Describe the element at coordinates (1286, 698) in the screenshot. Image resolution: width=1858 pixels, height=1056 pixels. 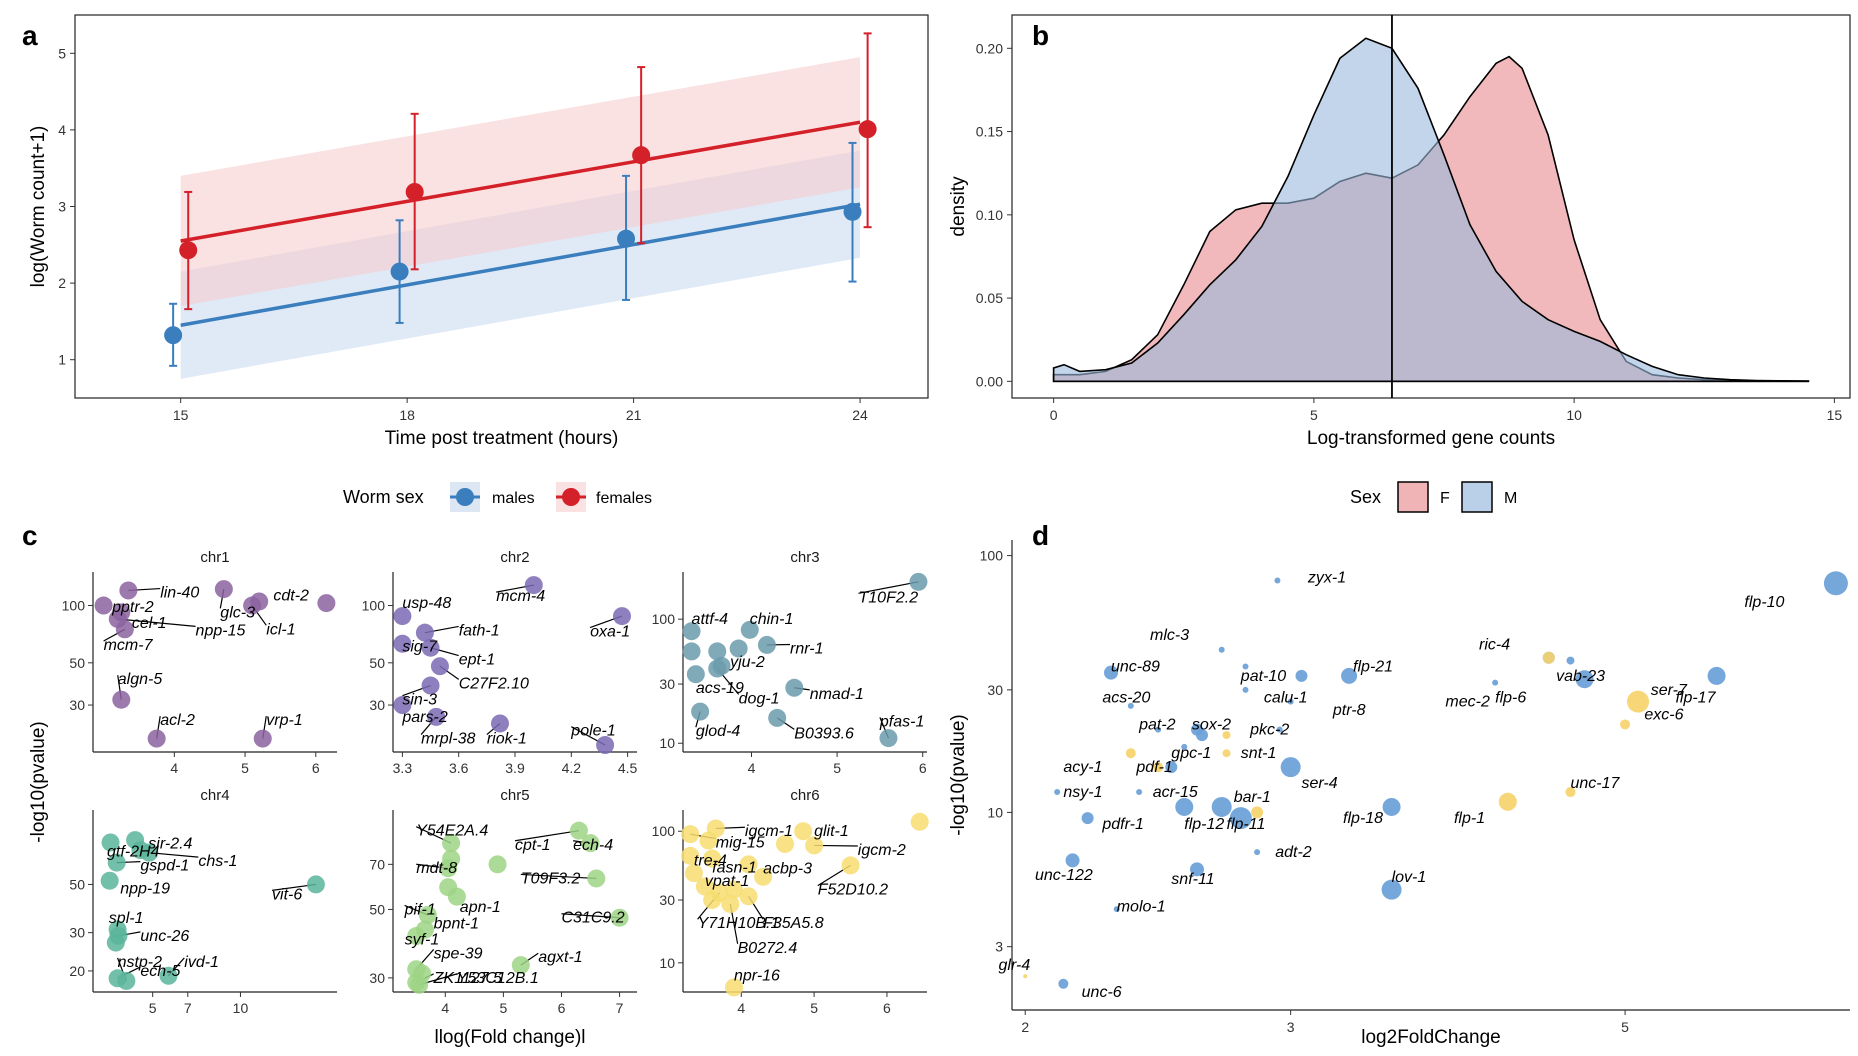
I see `d-gene-label-calu-1: calu-1` at that location.